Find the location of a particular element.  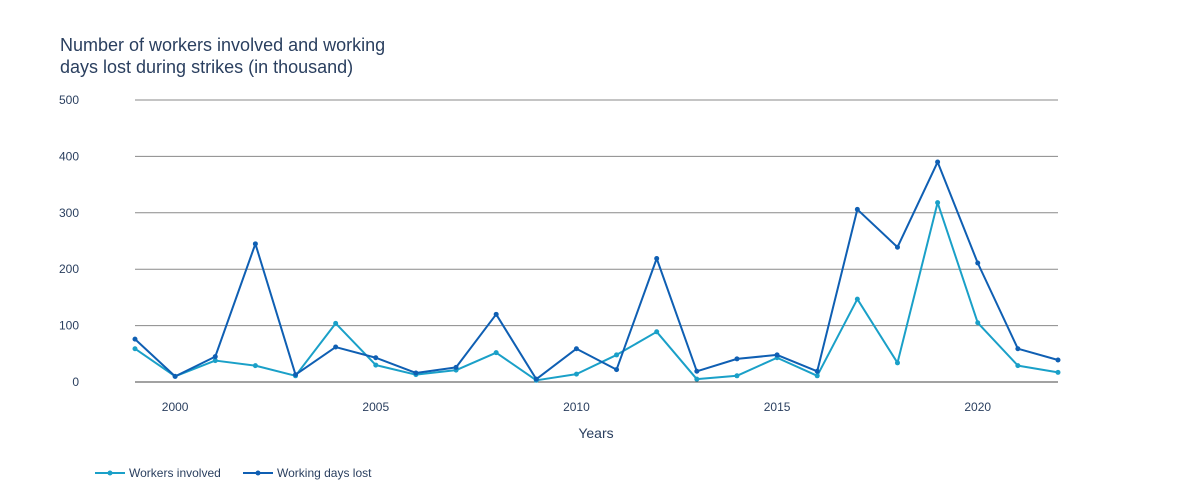

x-tick-label: 2010 is located at coordinates (576, 407).